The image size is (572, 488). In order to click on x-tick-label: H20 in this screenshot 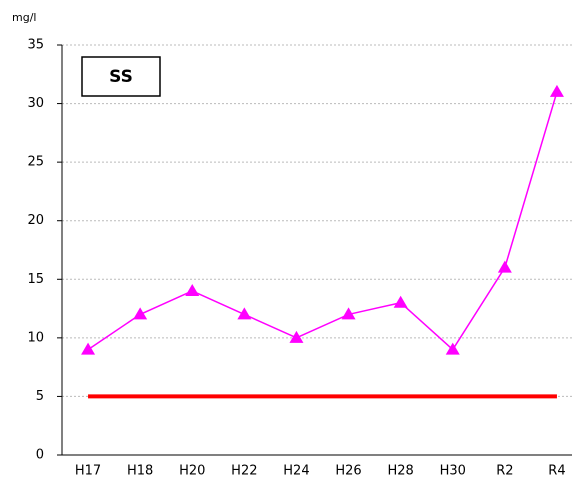, I will do `click(192, 471)`.